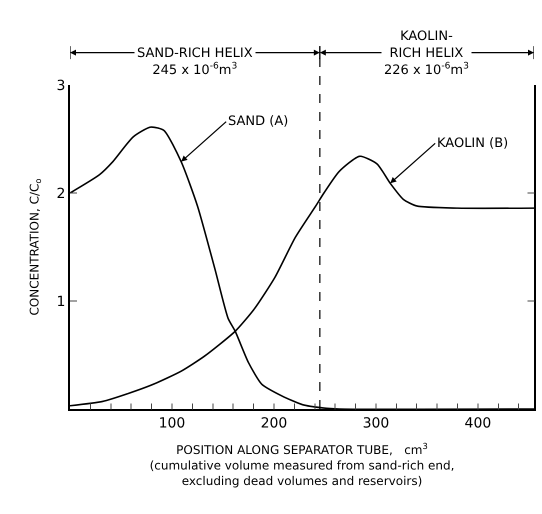  I want to click on text: SAND-RICH HELIX 245 x 10$^{-6}$m$^{3}$, so click(195, 62).